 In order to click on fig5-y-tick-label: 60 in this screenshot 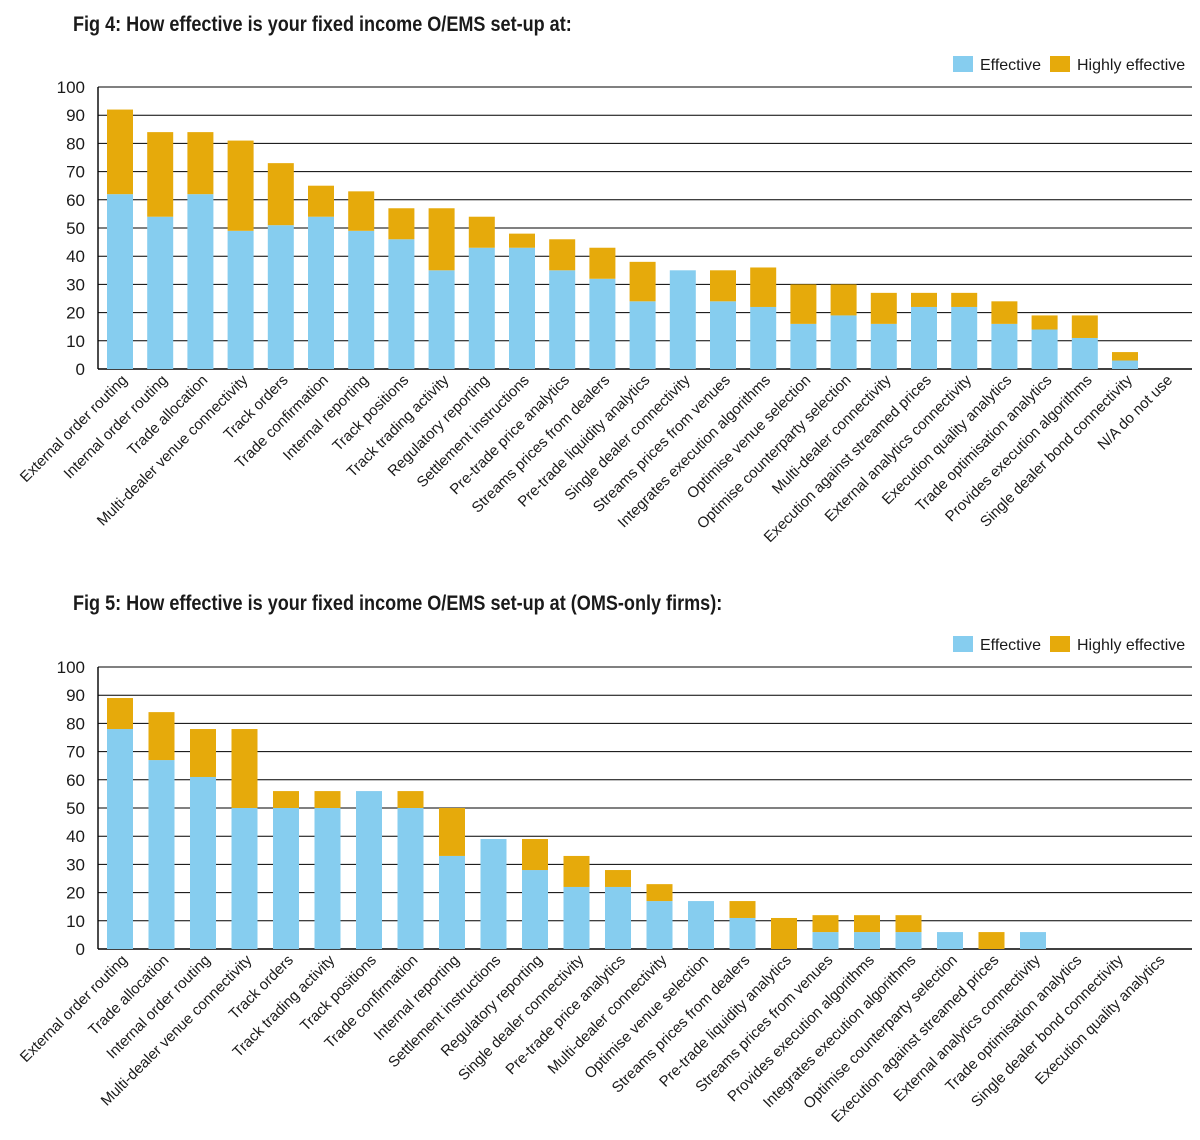, I will do `click(75, 780)`.